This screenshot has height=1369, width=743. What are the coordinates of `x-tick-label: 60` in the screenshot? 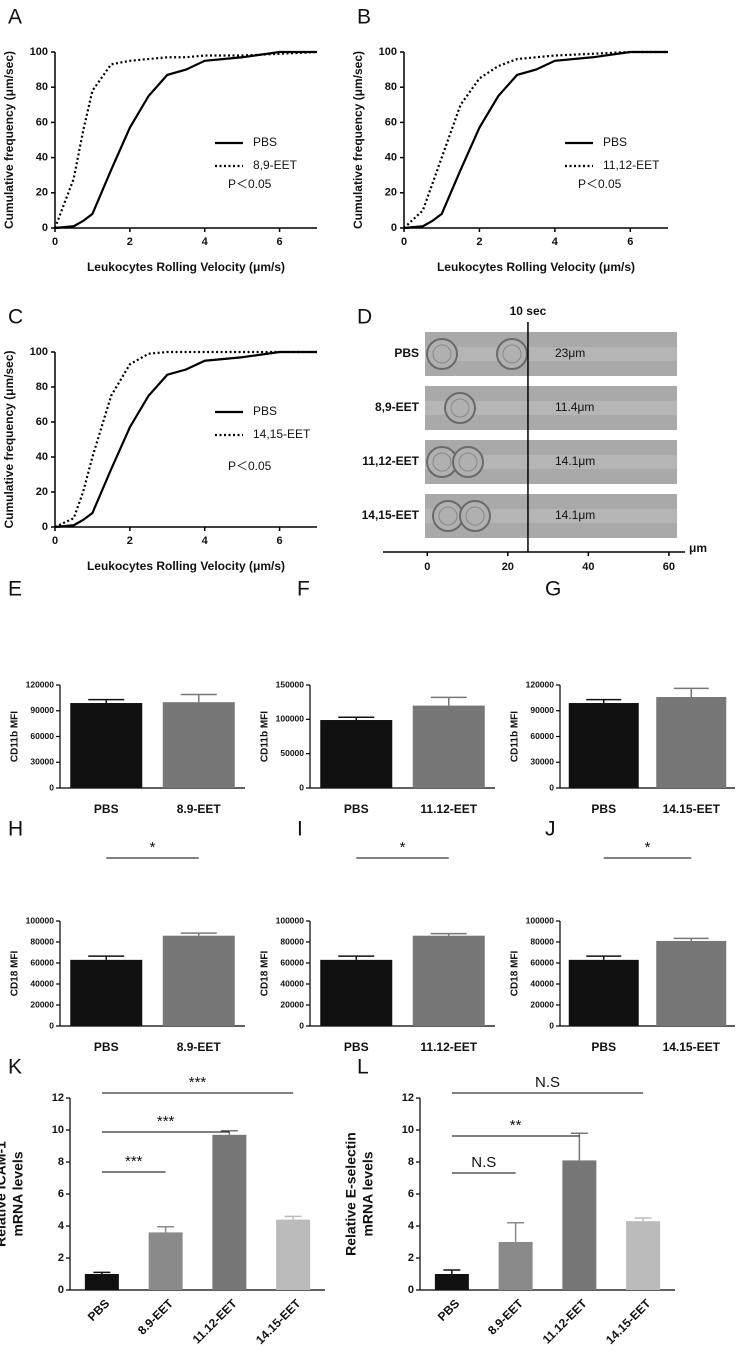 It's located at (669, 567).